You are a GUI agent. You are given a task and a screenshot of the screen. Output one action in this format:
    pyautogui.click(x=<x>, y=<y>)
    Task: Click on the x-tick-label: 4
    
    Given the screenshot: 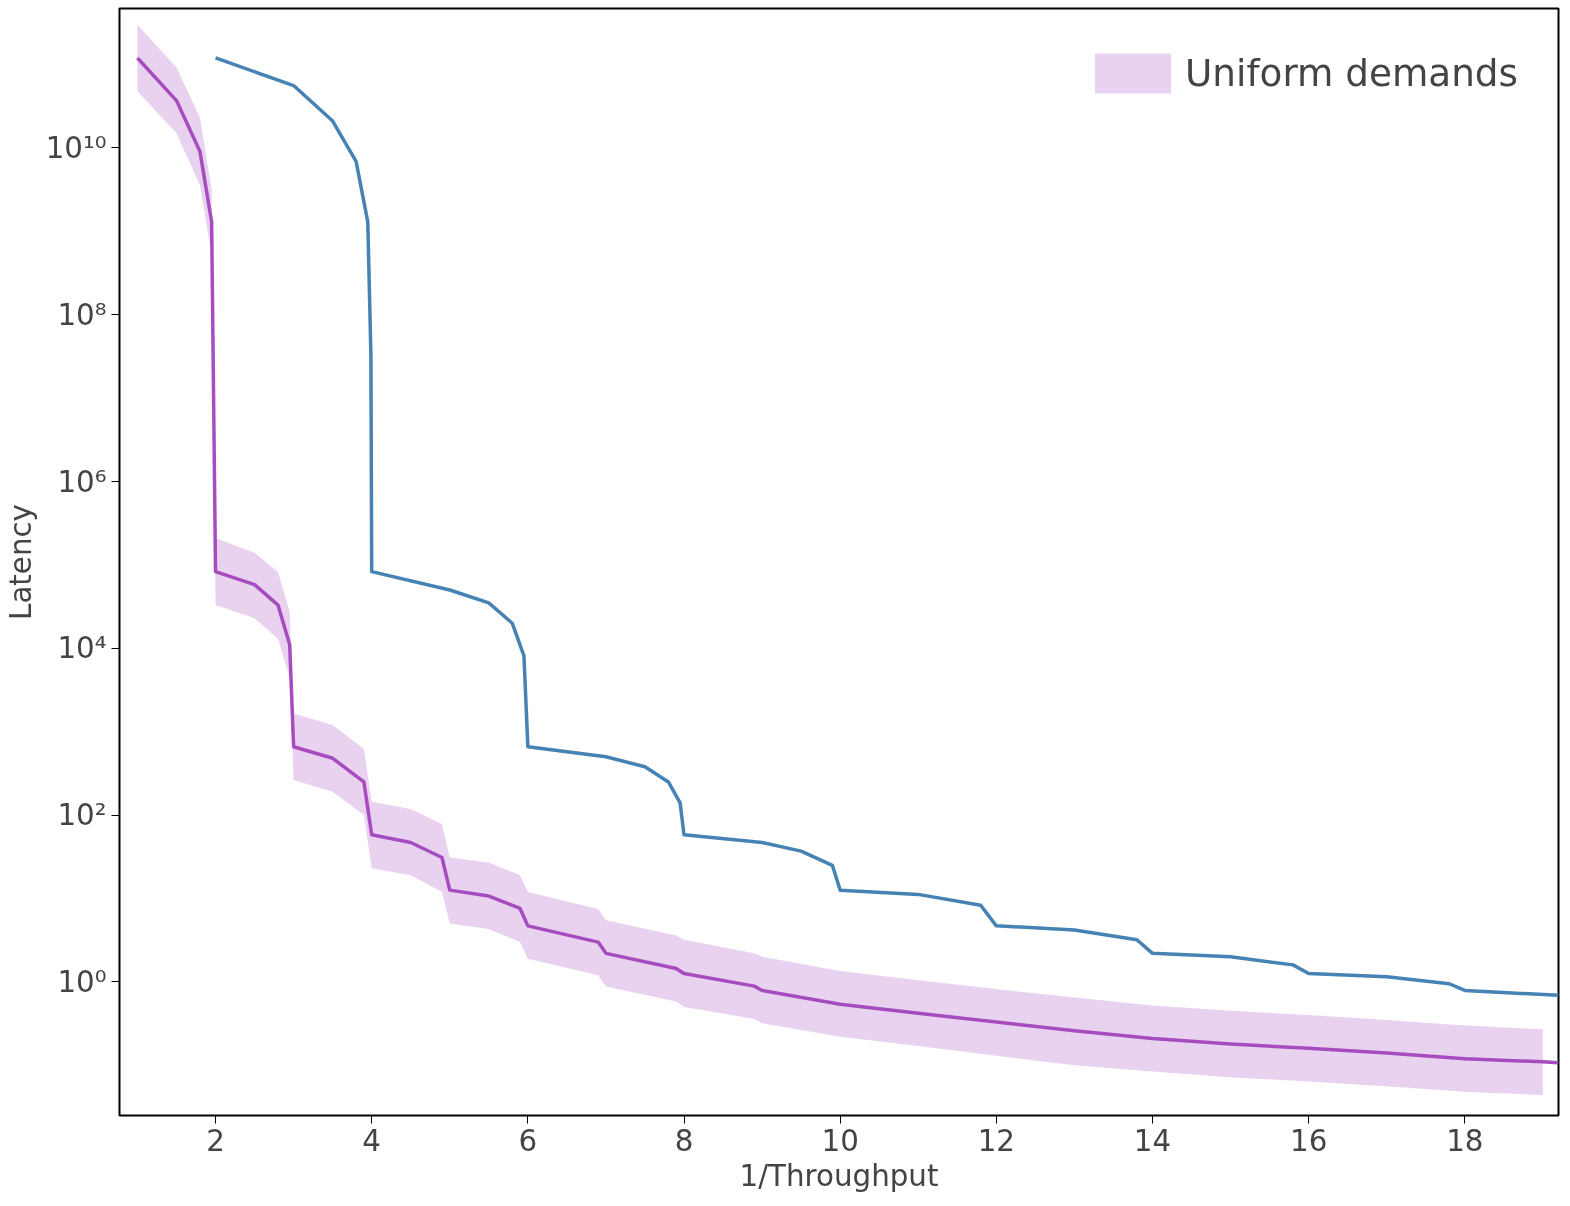 What is the action you would take?
    pyautogui.click(x=372, y=1140)
    